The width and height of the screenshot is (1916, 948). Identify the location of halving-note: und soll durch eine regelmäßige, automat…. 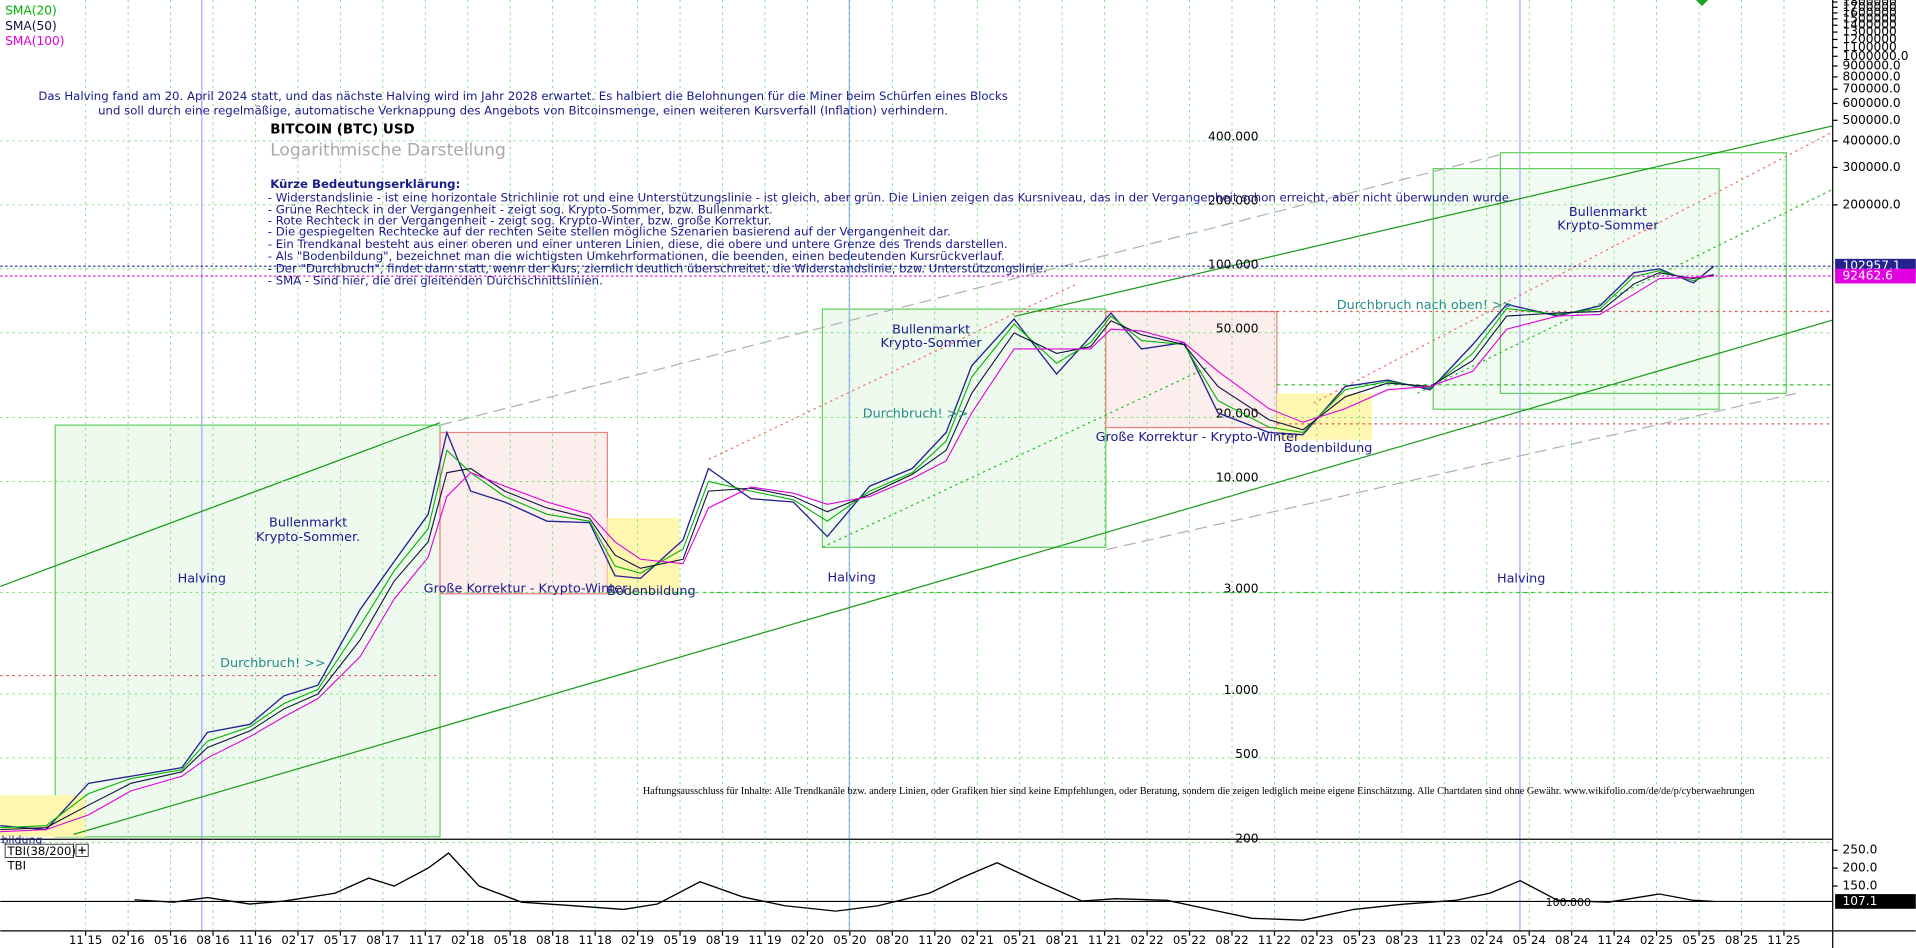
(523, 111).